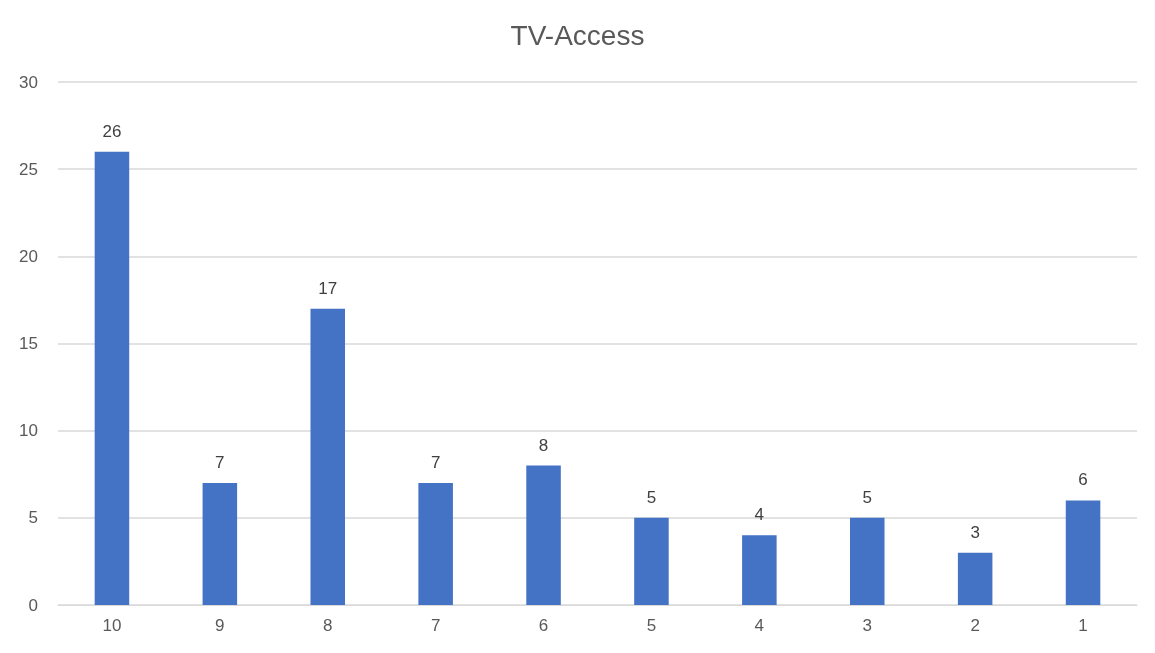 The height and width of the screenshot is (653, 1155). What do you see at coordinates (28, 343) in the screenshot?
I see `y-tick-label: 15` at bounding box center [28, 343].